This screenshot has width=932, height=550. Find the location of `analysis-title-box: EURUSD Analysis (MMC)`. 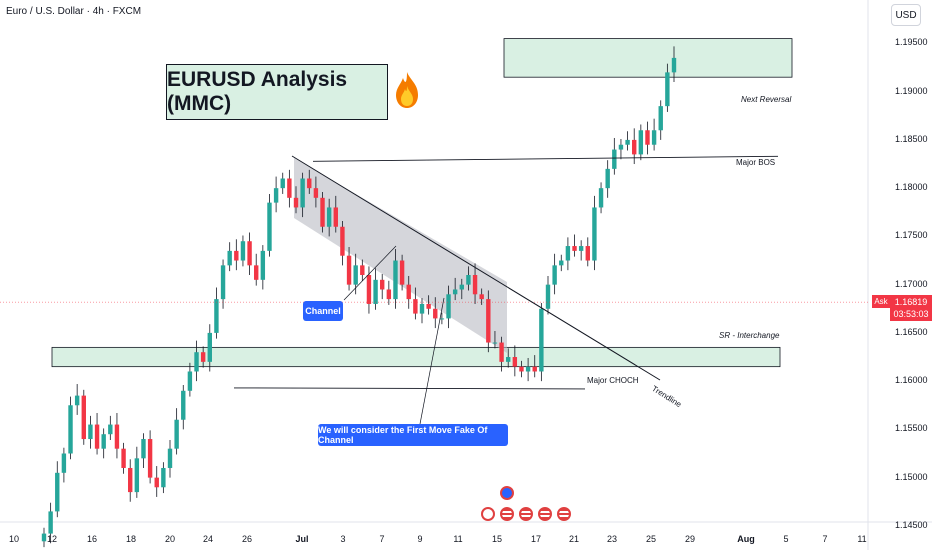

analysis-title-box: EURUSD Analysis (MMC) is located at coordinates (277, 92).